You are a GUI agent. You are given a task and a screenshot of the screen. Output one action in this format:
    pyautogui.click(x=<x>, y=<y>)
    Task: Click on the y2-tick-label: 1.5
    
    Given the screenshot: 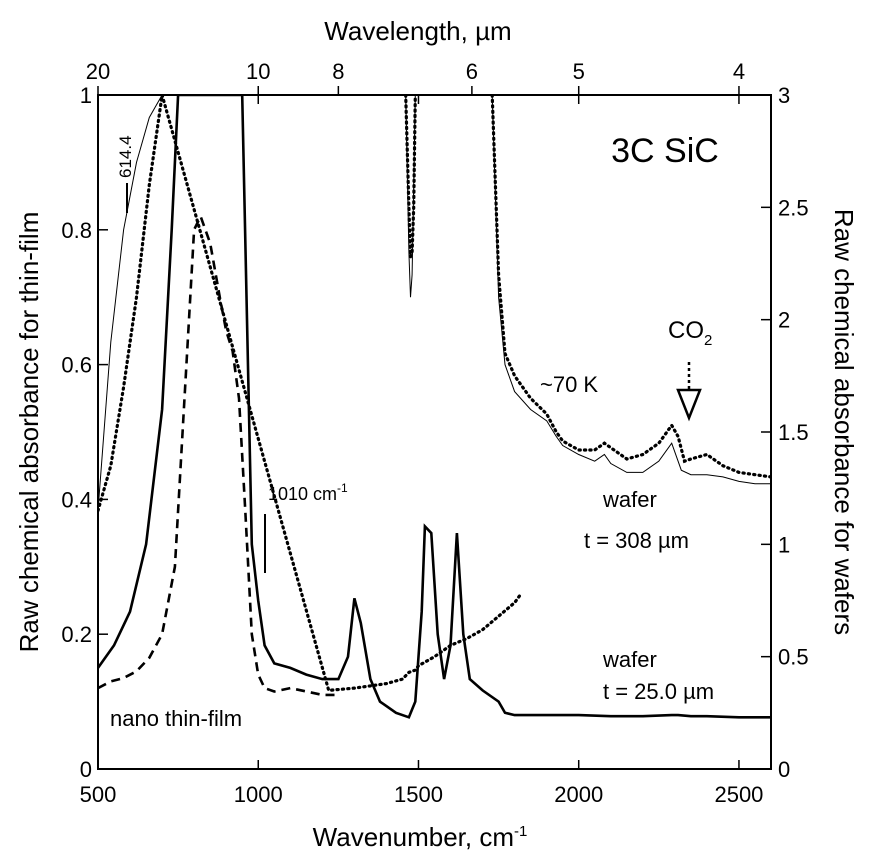 What is the action you would take?
    pyautogui.click(x=793, y=432)
    